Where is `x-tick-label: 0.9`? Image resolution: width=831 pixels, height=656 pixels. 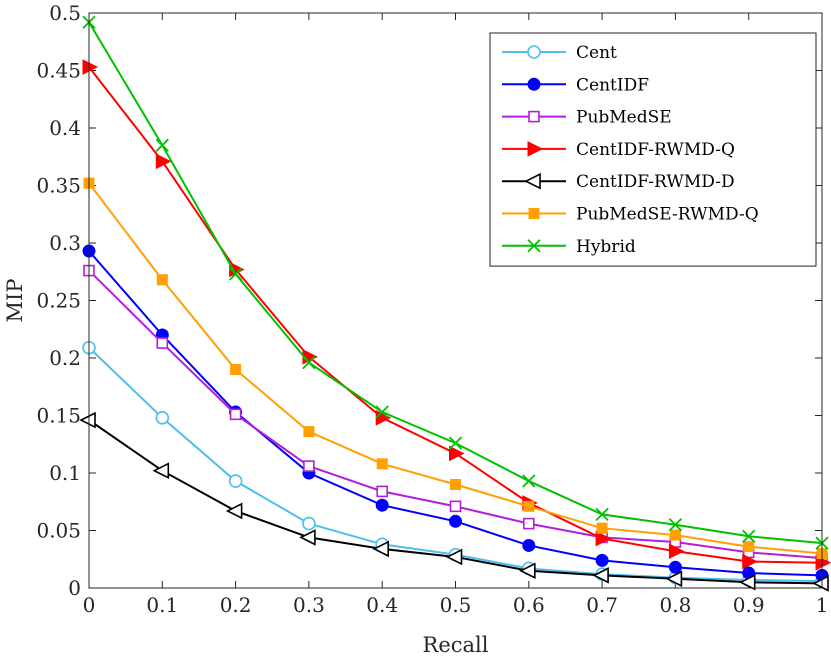 x-tick-label: 0.9 is located at coordinates (749, 605).